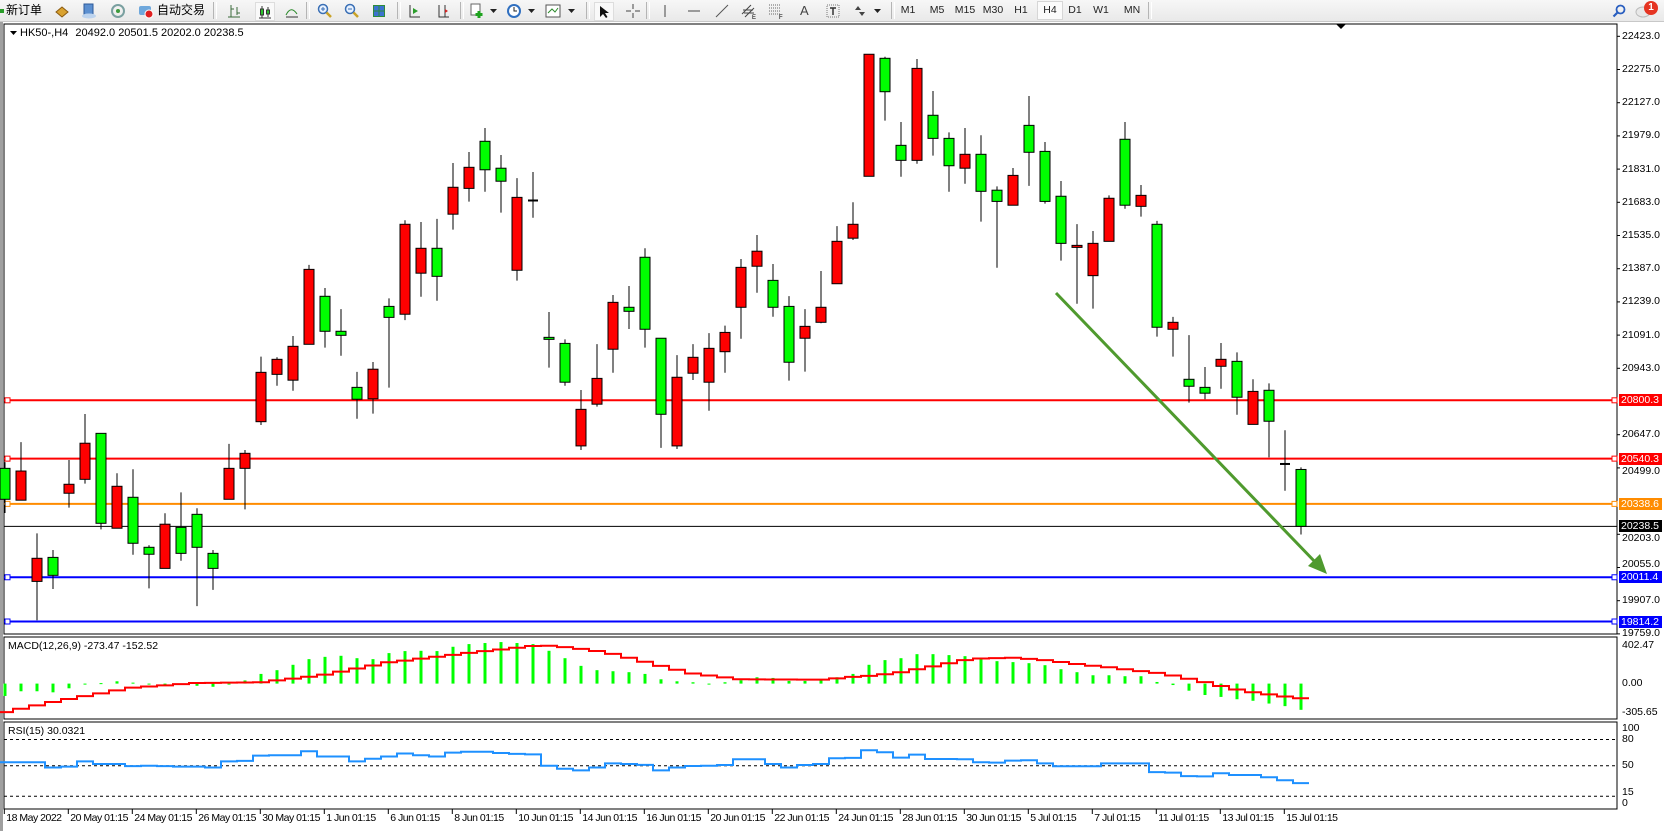 The height and width of the screenshot is (831, 1664). What do you see at coordinates (1021, 10) in the screenshot?
I see `timeframe-h1: H1` at bounding box center [1021, 10].